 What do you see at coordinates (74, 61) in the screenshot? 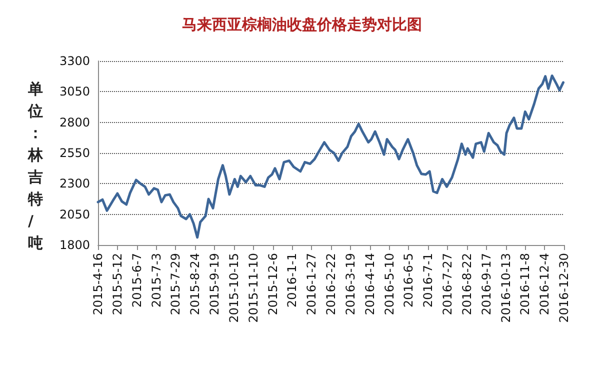
I see `y-tick-label: 3300` at bounding box center [74, 61].